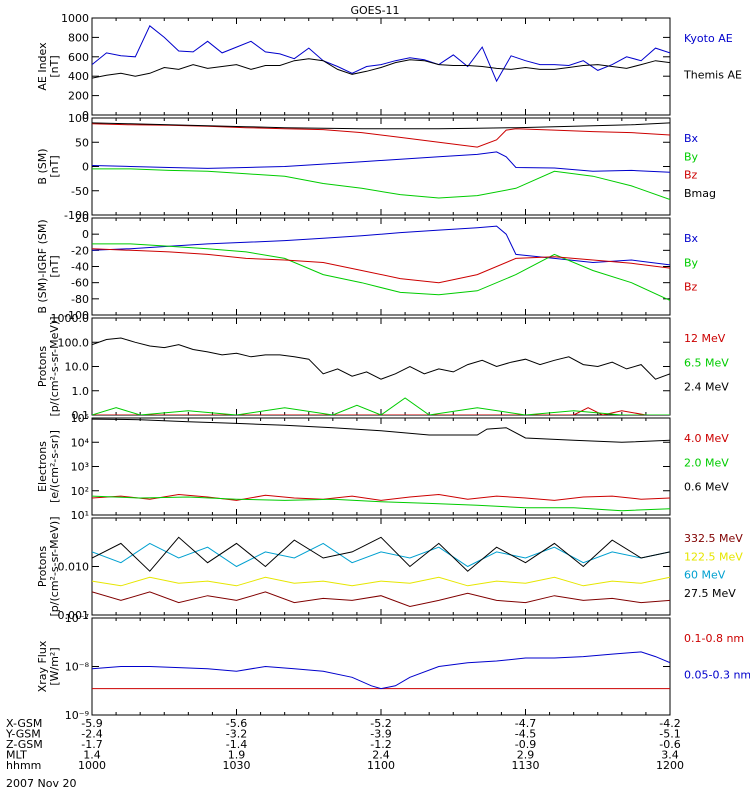 The image size is (750, 800). What do you see at coordinates (78, 118) in the screenshot?
I see `y-tick-label: 100` at bounding box center [78, 118].